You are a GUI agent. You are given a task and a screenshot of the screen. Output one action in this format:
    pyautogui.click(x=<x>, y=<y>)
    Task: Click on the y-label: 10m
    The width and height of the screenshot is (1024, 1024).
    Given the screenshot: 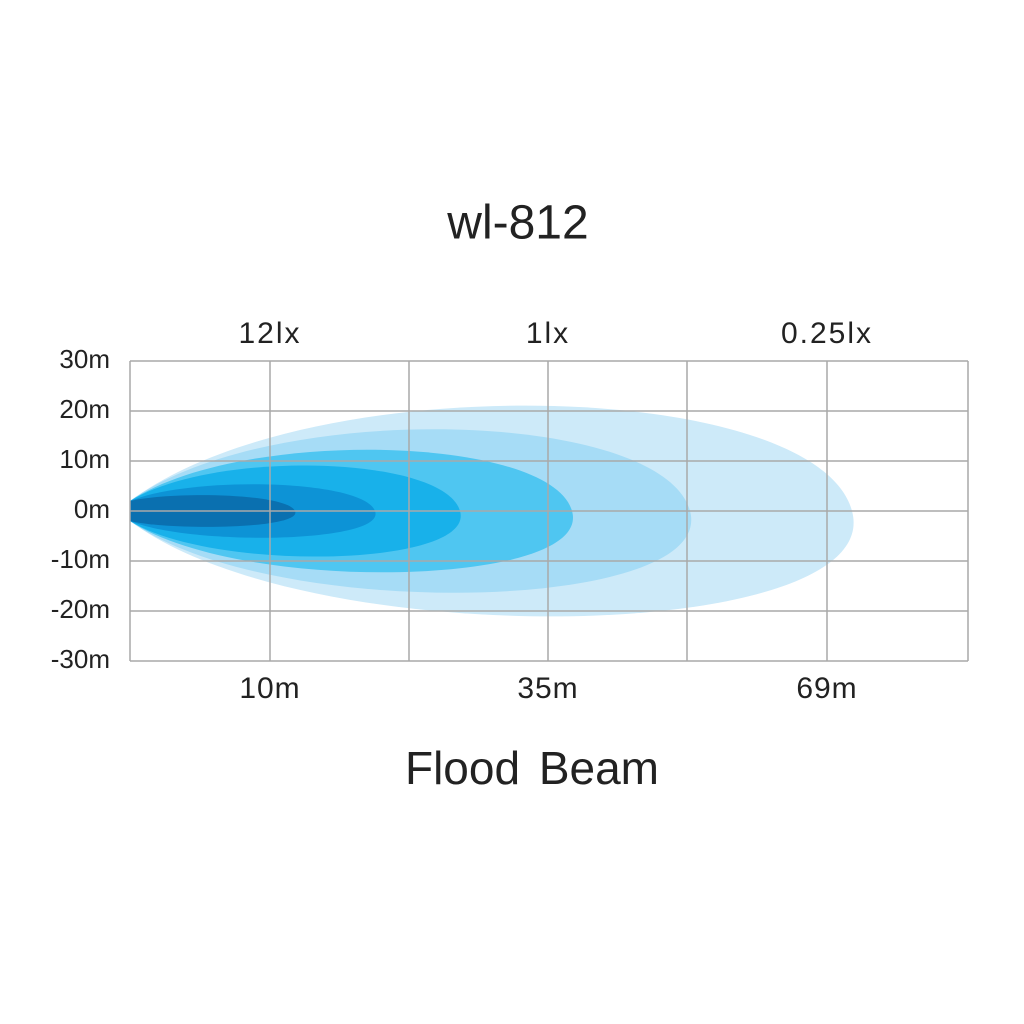 What is the action you would take?
    pyautogui.click(x=84, y=459)
    